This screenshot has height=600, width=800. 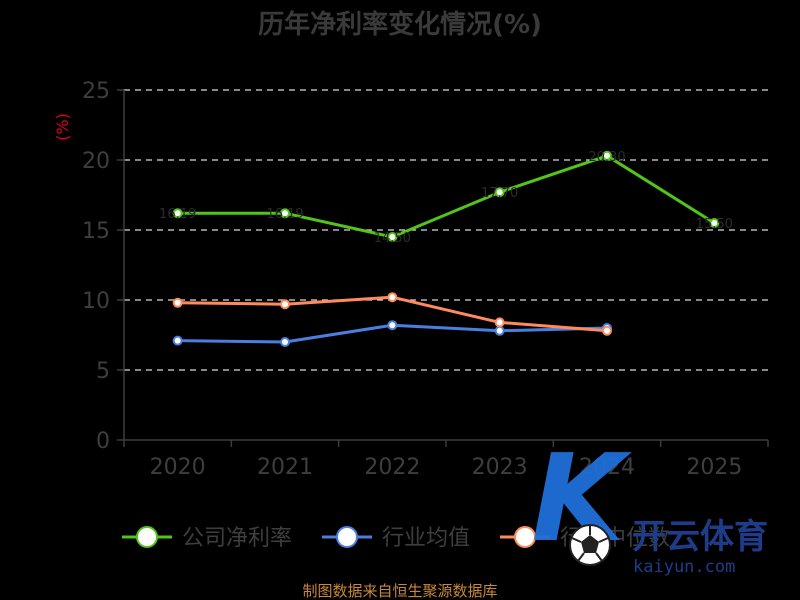 I want to click on watermark: K 开云体育 kaiyun.com, so click(x=650, y=503).